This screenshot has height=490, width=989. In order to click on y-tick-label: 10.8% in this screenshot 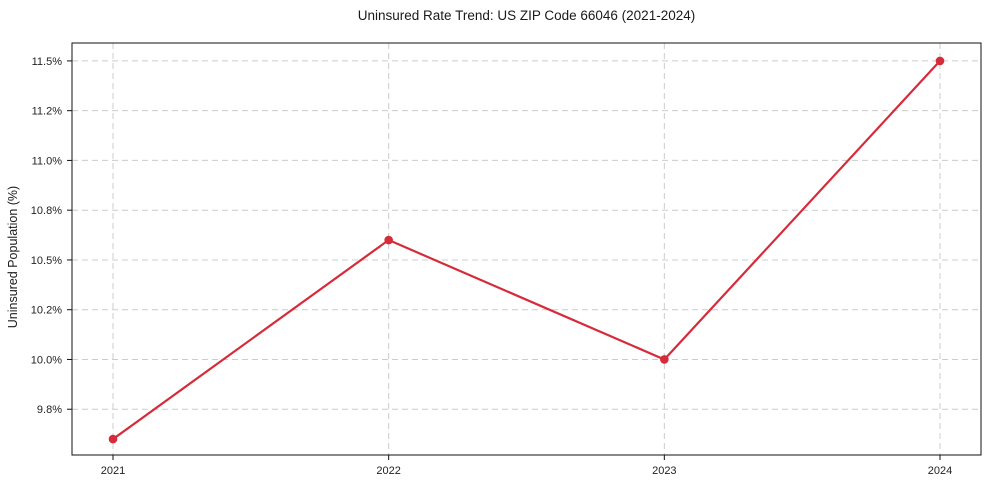, I will do `click(46, 211)`.